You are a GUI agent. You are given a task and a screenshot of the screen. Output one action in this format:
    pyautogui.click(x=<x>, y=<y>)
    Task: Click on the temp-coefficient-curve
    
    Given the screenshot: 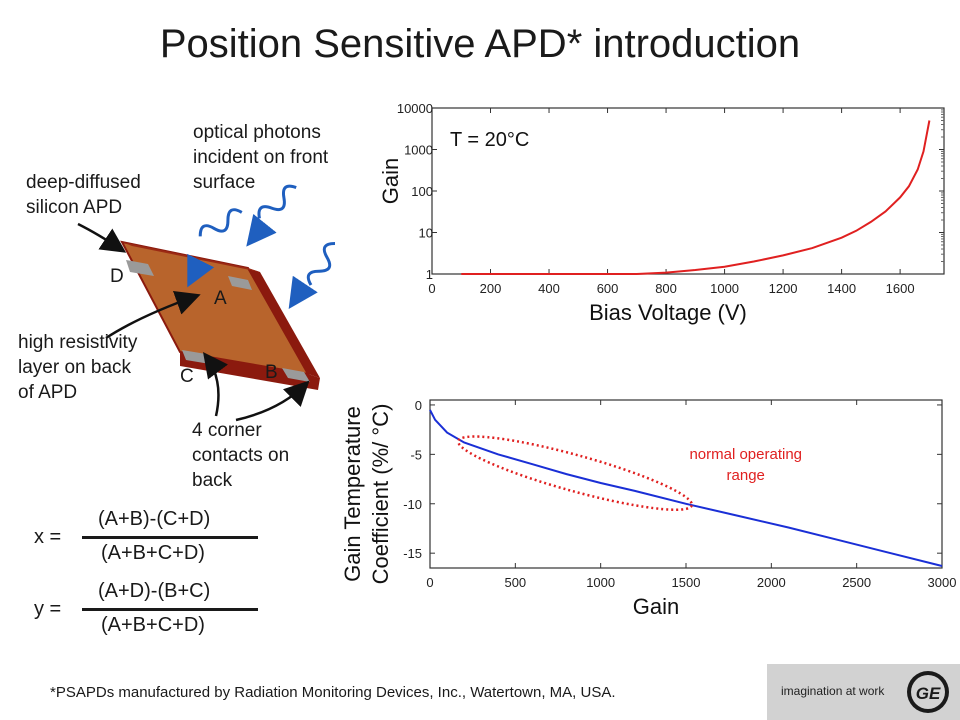 What is the action you would take?
    pyautogui.click(x=686, y=488)
    